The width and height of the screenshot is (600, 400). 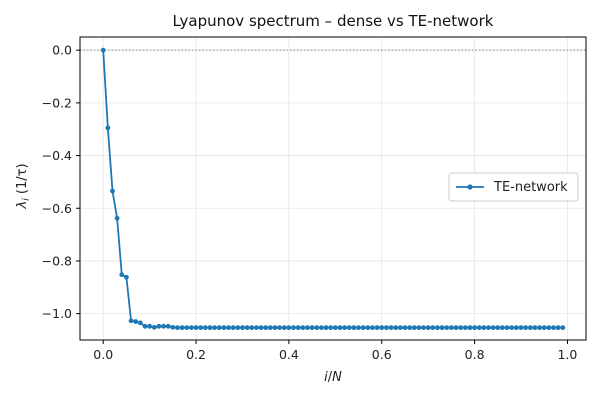 What do you see at coordinates (61, 182) in the screenshot?
I see `y-axis-ticks: 0.0 −0.2 −0.4 −0.6 −0.8 −1.0` at bounding box center [61, 182].